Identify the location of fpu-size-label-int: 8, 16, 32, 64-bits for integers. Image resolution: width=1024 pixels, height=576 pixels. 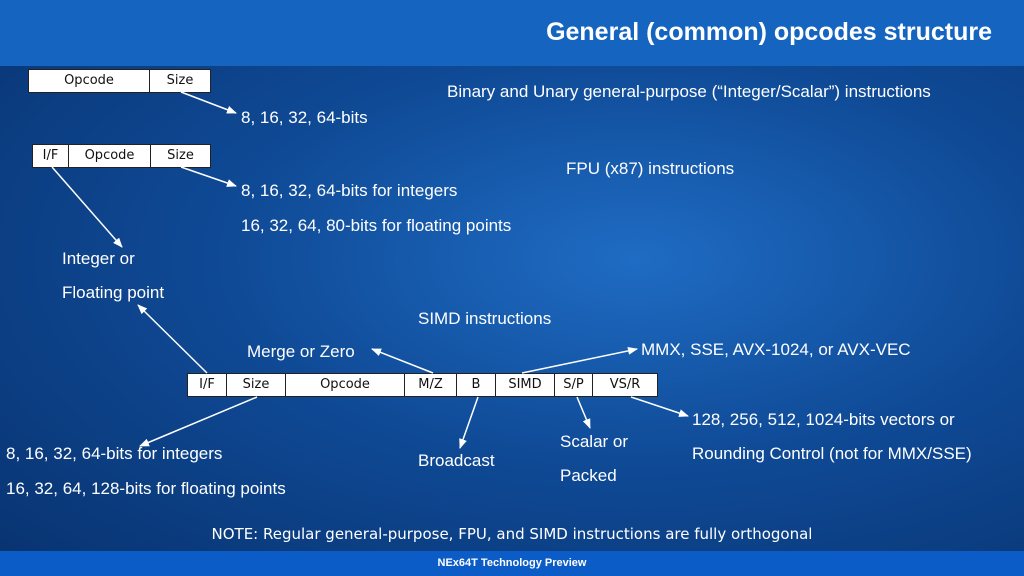
(349, 190).